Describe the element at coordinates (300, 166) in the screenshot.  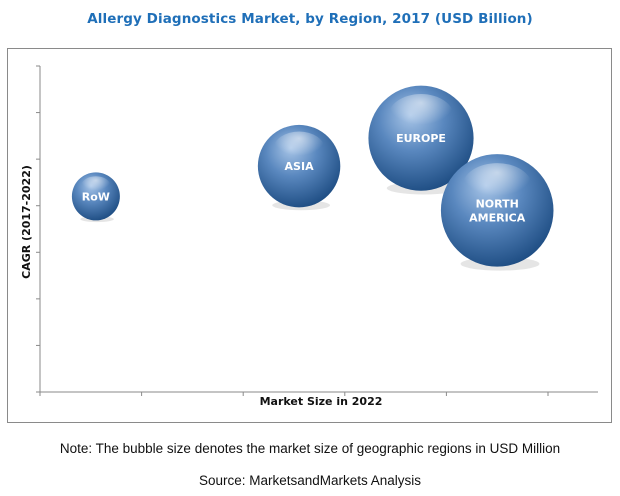
I see `bubble-label-asia: ASIA` at that location.